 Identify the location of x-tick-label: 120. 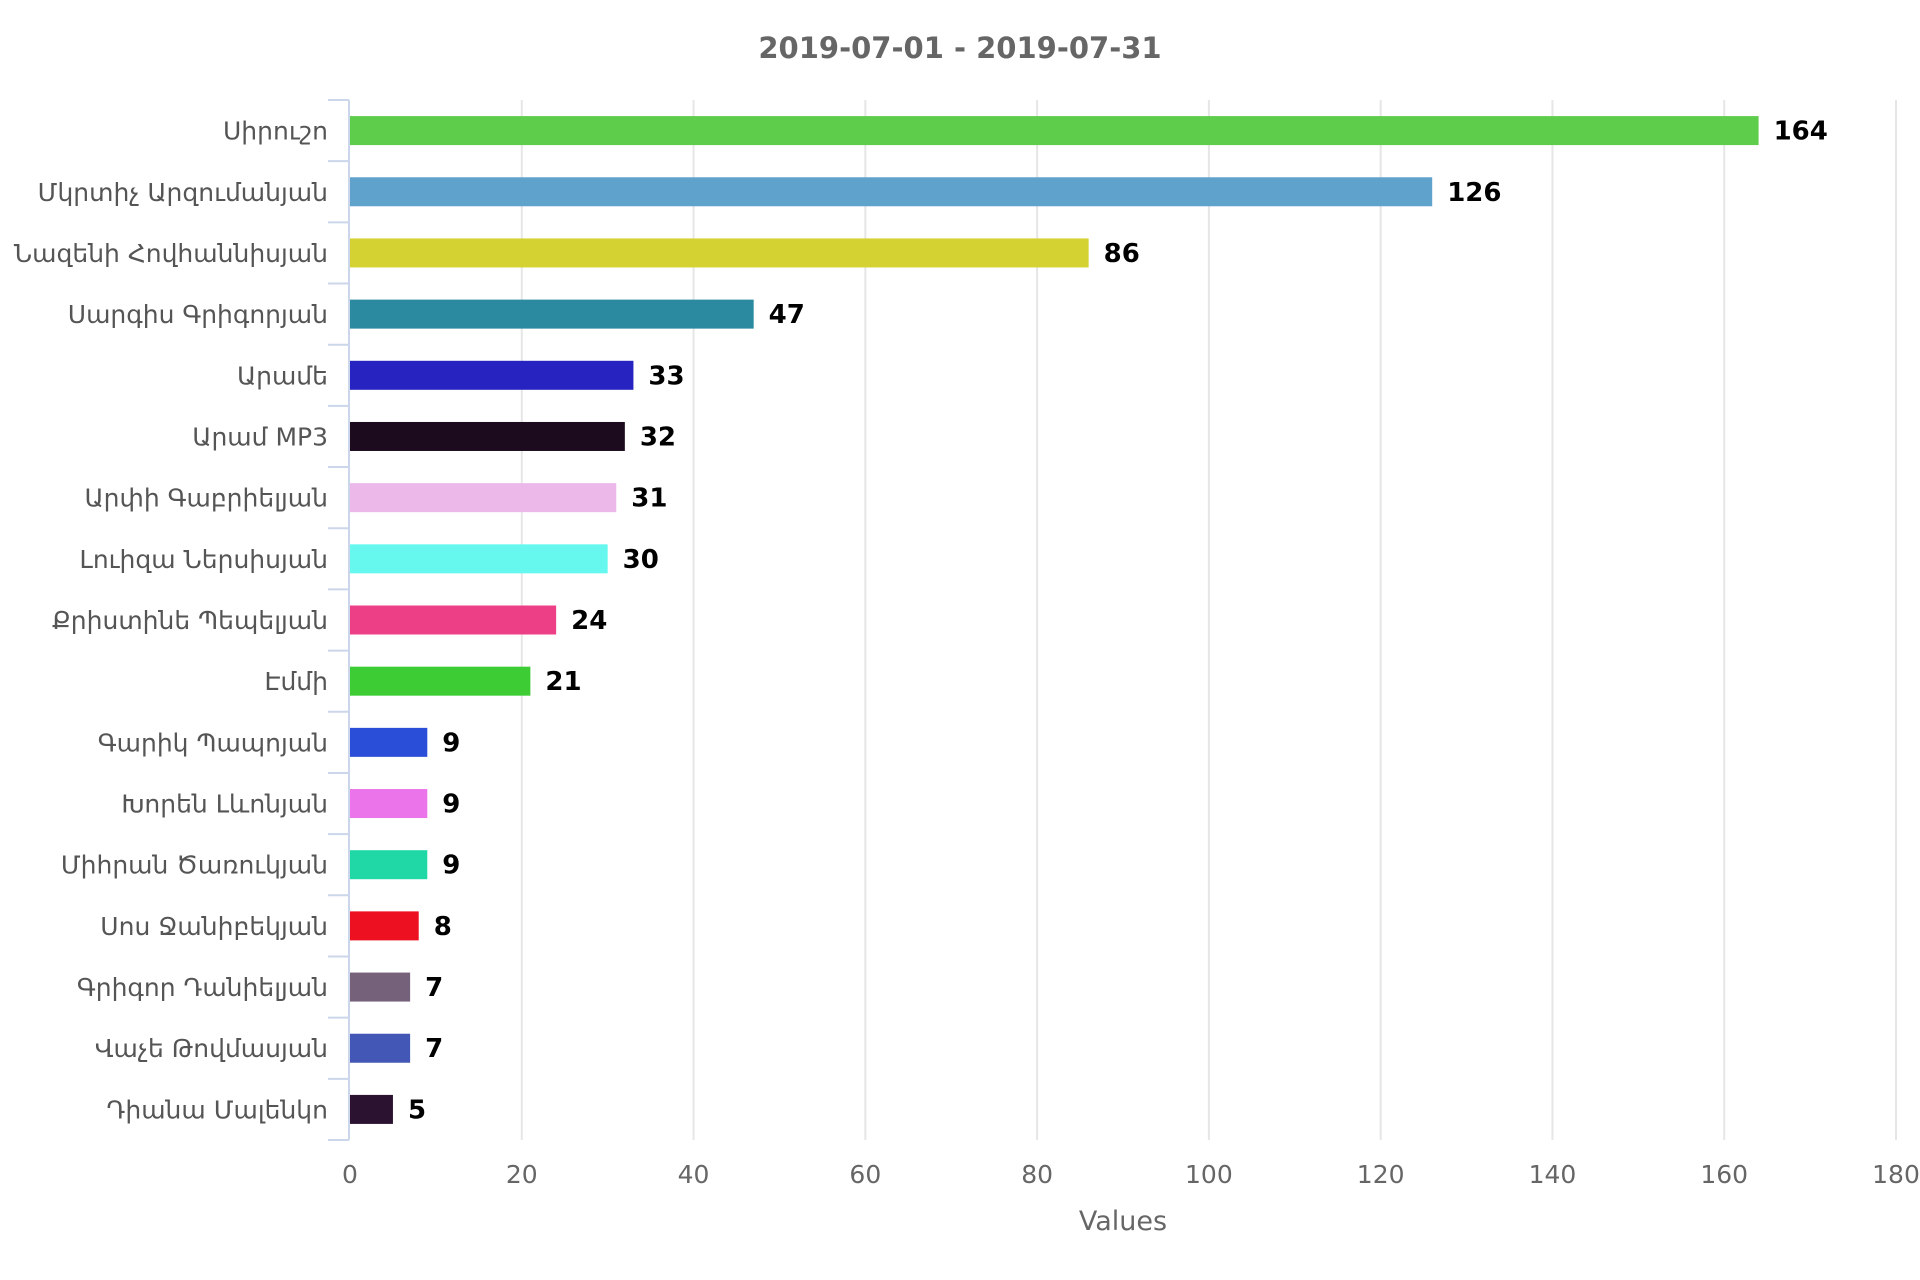
(1381, 1174).